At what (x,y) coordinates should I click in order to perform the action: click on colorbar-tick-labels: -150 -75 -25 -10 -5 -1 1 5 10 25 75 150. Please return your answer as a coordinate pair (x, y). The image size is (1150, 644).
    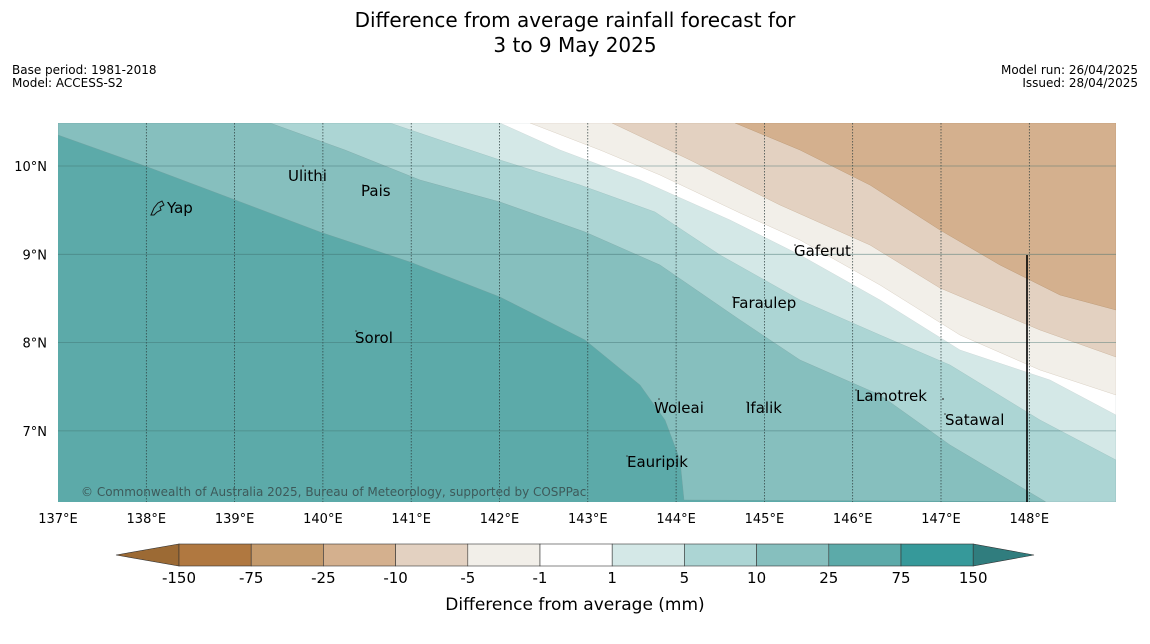
    Looking at the image, I should click on (575, 578).